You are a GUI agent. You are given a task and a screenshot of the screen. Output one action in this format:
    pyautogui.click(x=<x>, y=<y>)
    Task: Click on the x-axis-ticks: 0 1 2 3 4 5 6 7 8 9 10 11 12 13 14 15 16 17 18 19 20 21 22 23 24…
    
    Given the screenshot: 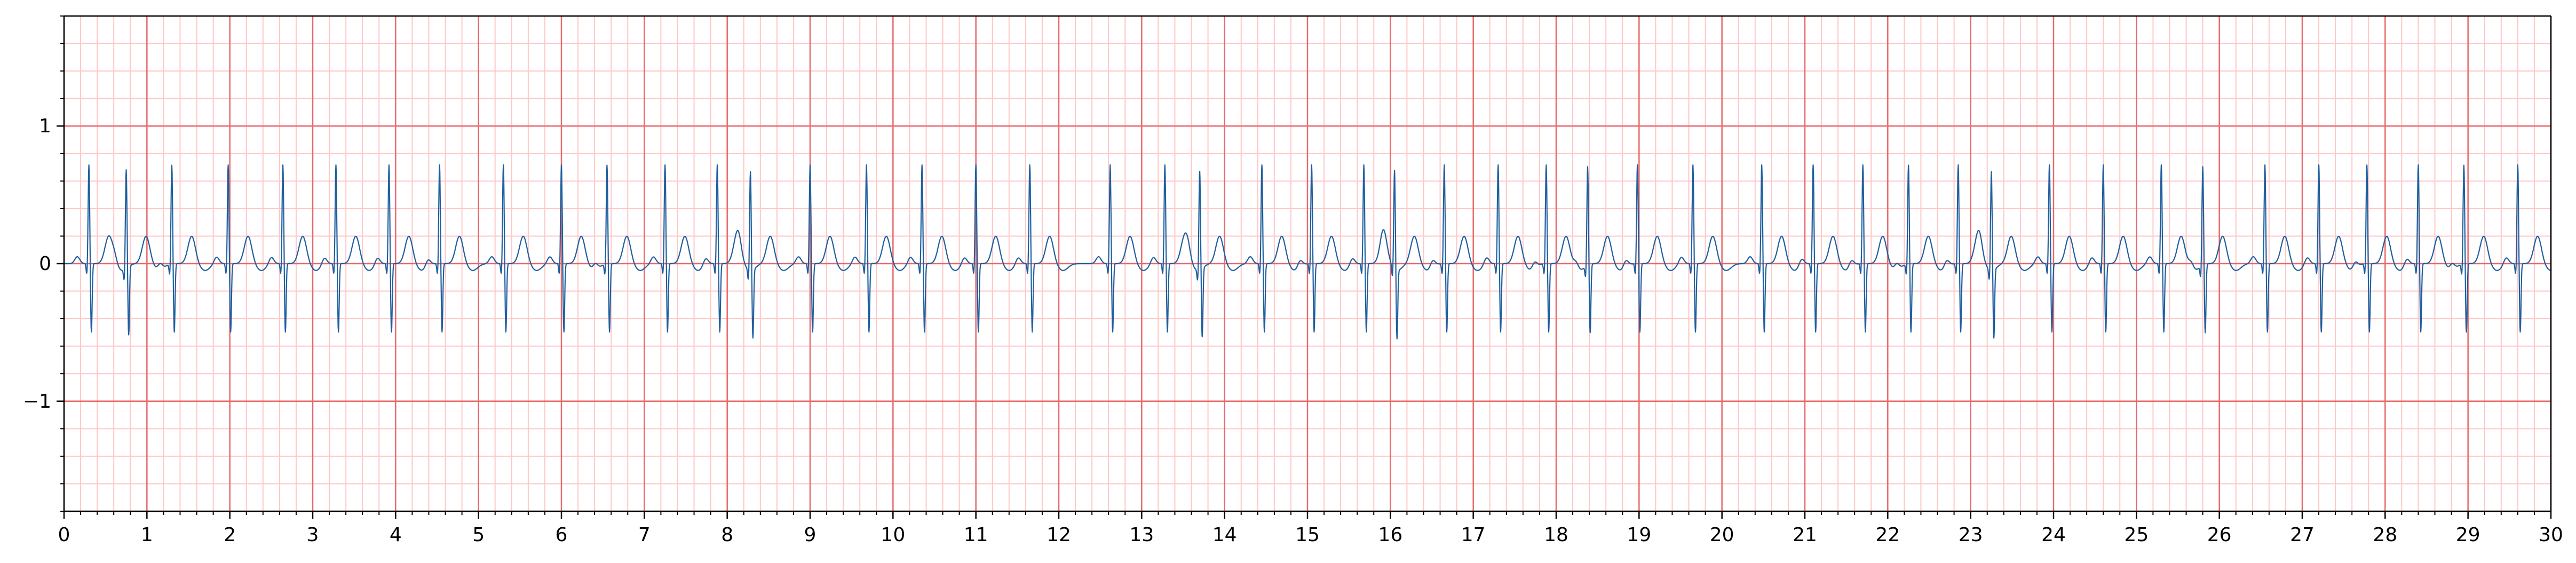 What is the action you would take?
    pyautogui.click(x=1310, y=528)
    